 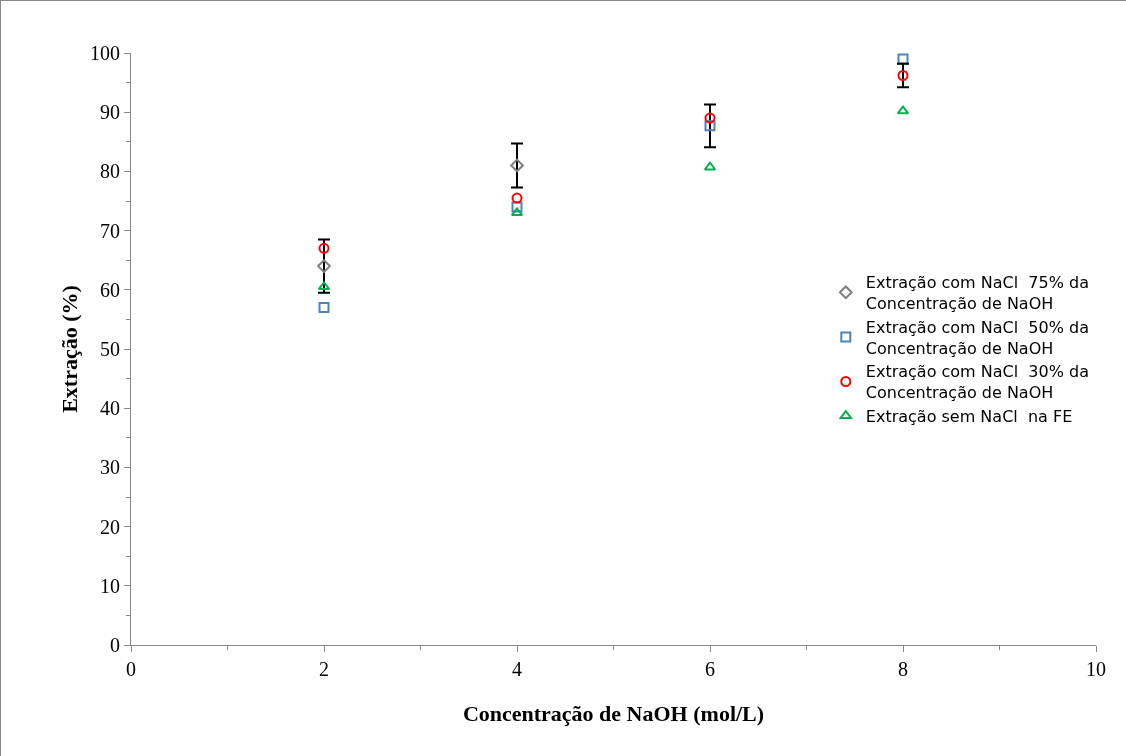 What do you see at coordinates (110, 526) in the screenshot?
I see `y-tick-label: 20` at bounding box center [110, 526].